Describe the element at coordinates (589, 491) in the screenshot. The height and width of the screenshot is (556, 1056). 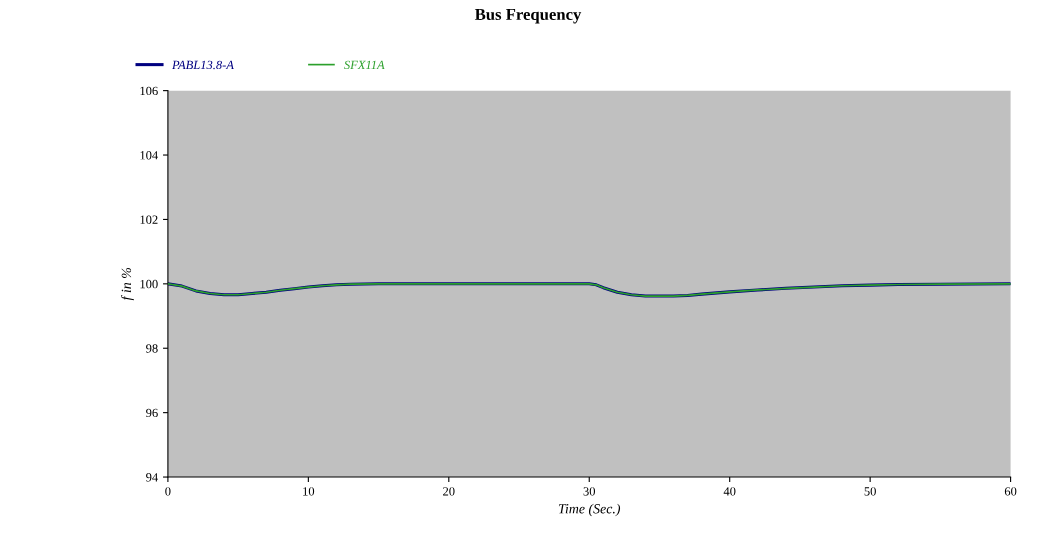
I see `x-tick-label: 30` at that location.